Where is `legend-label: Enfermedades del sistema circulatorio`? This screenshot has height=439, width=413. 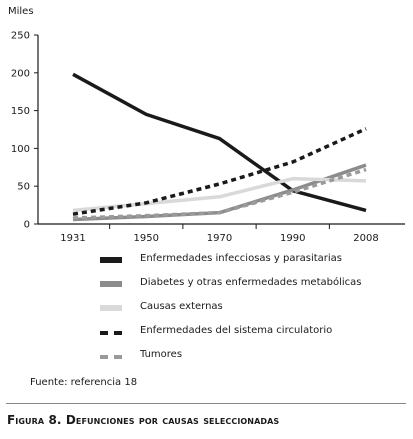 legend-label: Enfermedades del sistema circulatorio is located at coordinates (236, 330).